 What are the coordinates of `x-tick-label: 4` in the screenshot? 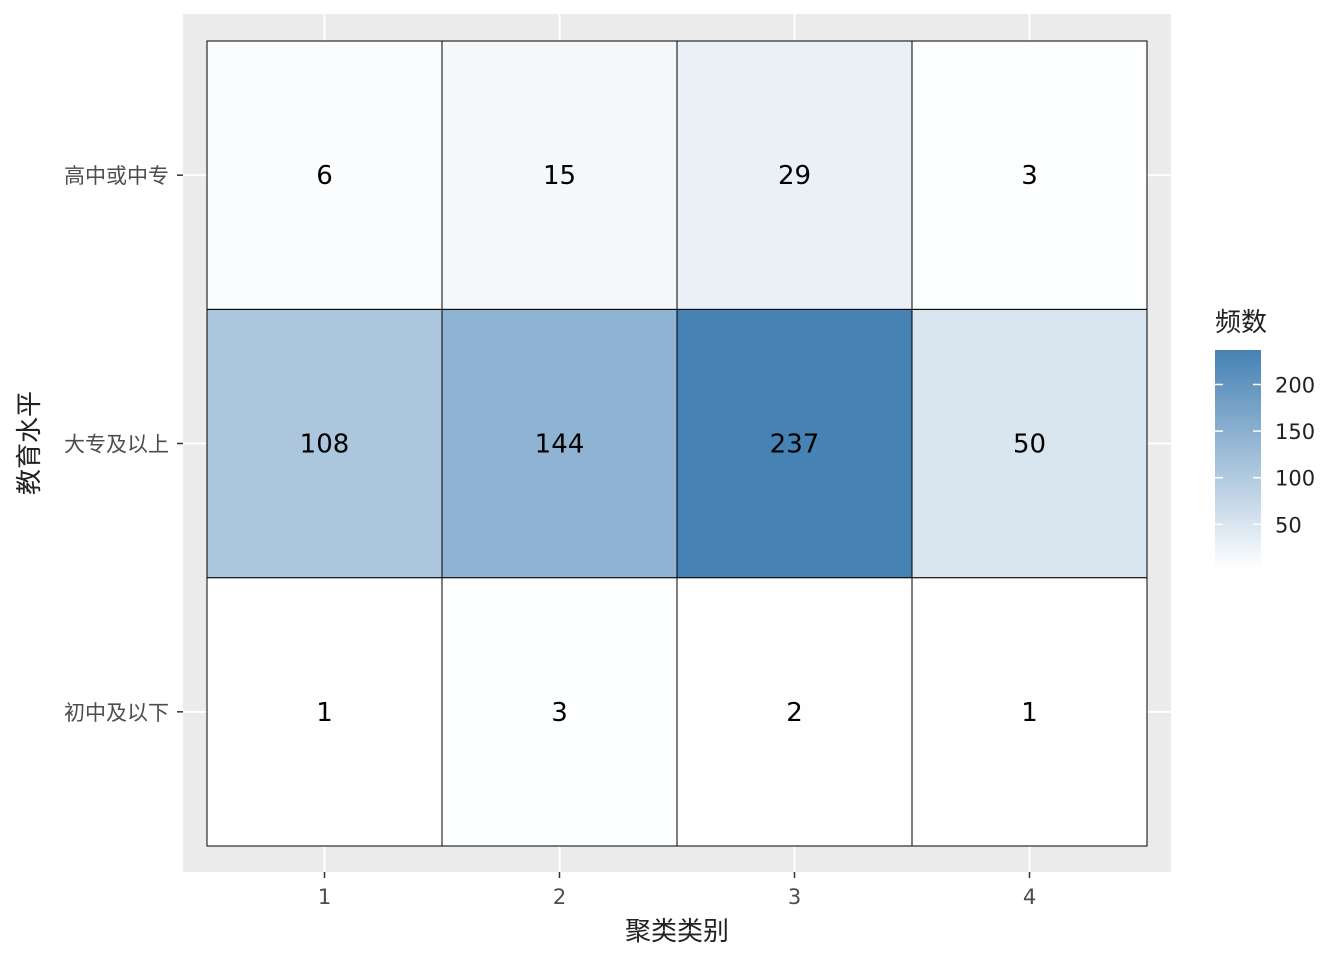 It's located at (1029, 897).